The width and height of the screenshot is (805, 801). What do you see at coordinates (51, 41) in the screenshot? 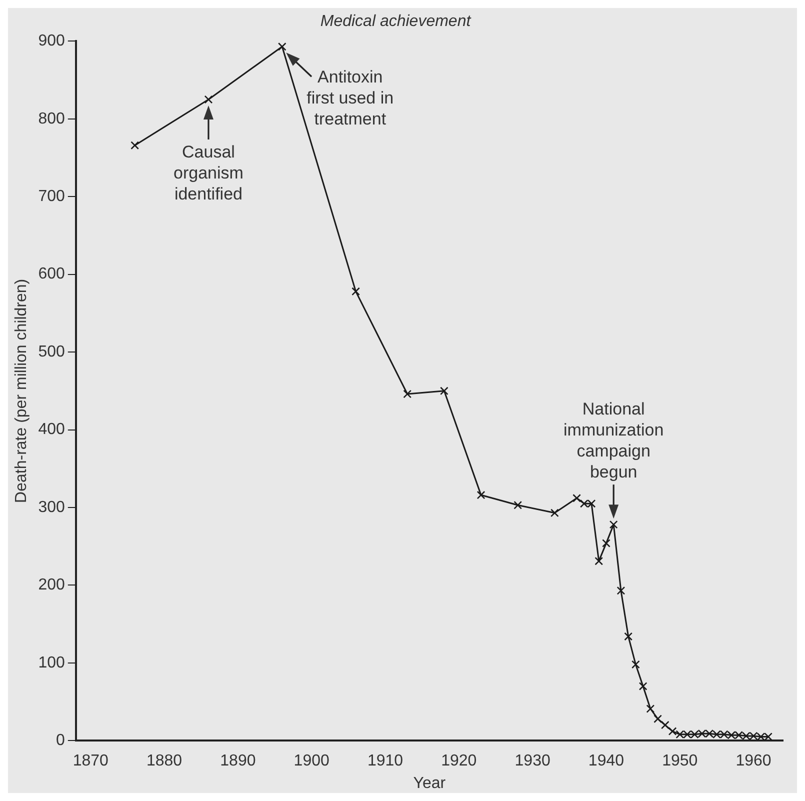
I see `y-tick-label: 900` at bounding box center [51, 41].